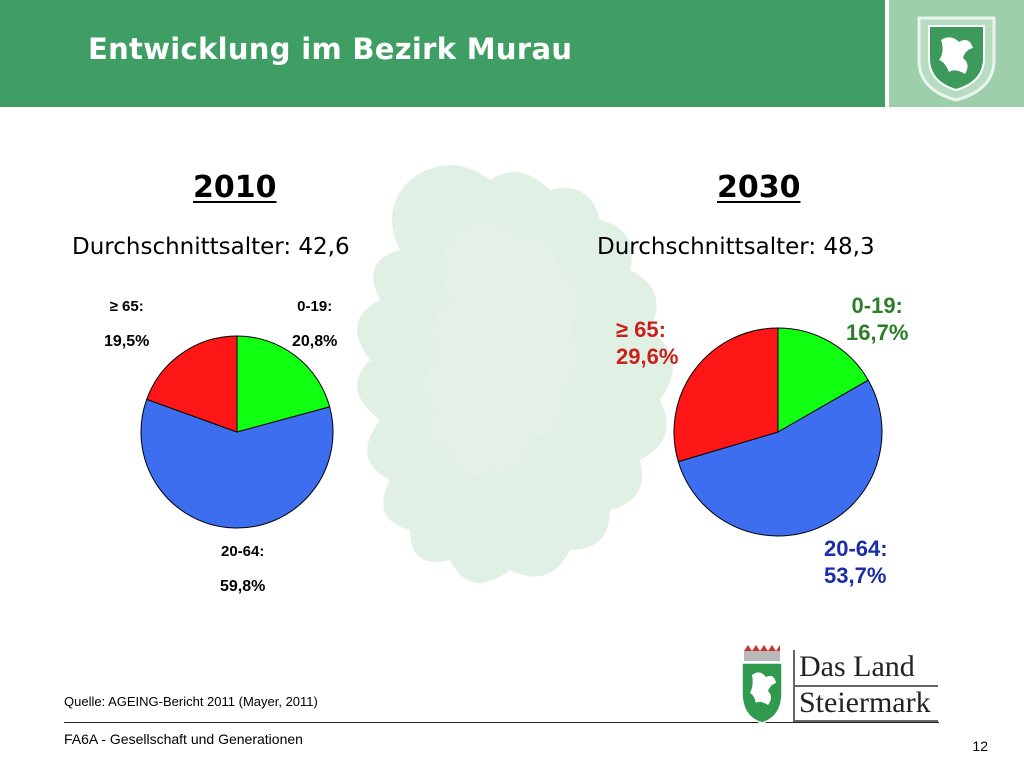 Image resolution: width=1024 pixels, height=768 pixels. I want to click on pie-chart-2010, so click(237, 432).